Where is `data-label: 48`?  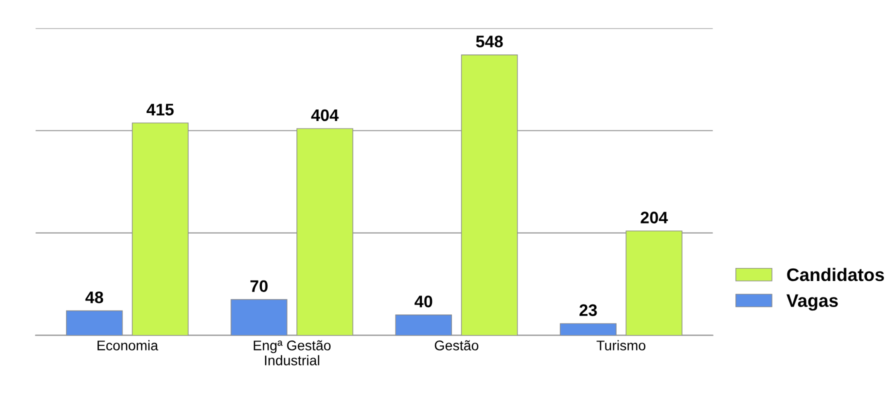 data-label: 48 is located at coordinates (94, 297).